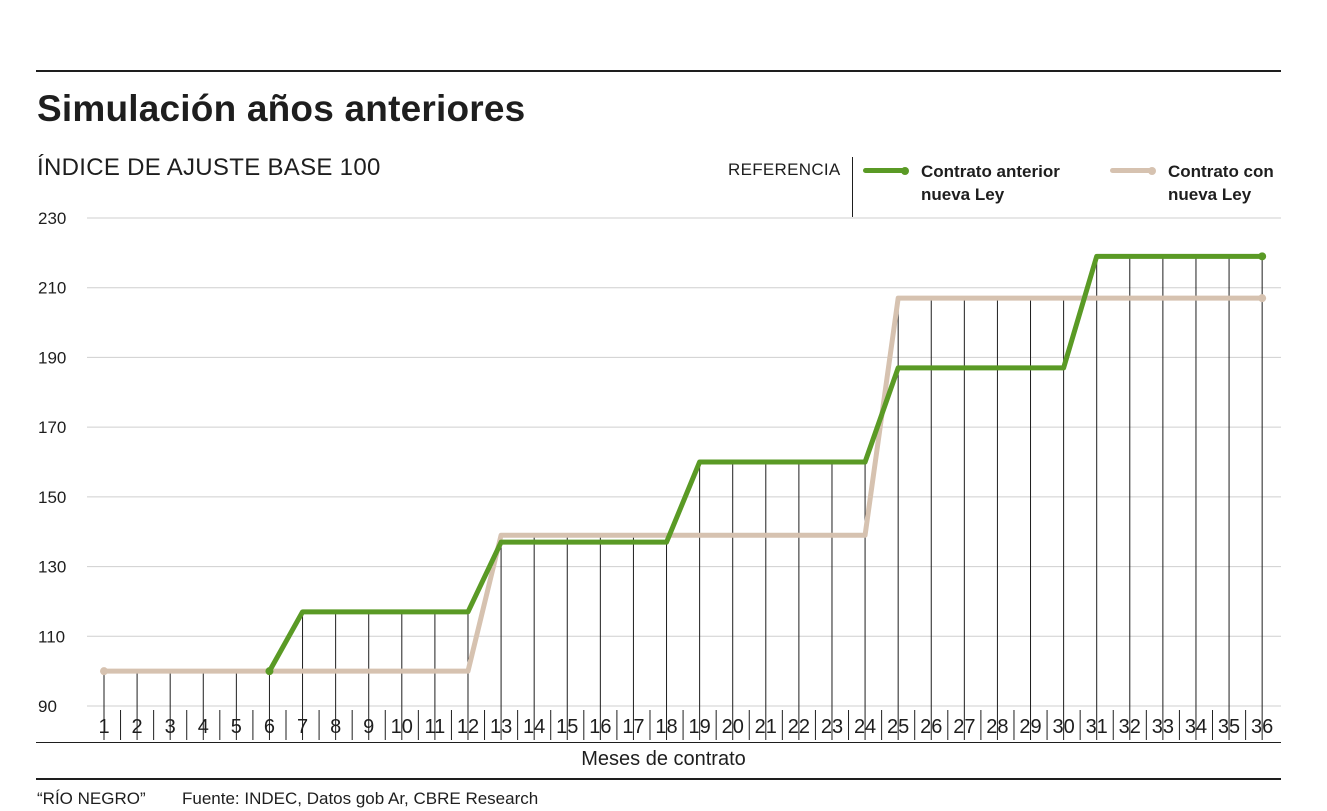 The image size is (1327, 811). I want to click on x-tick-label: 20, so click(733, 727).